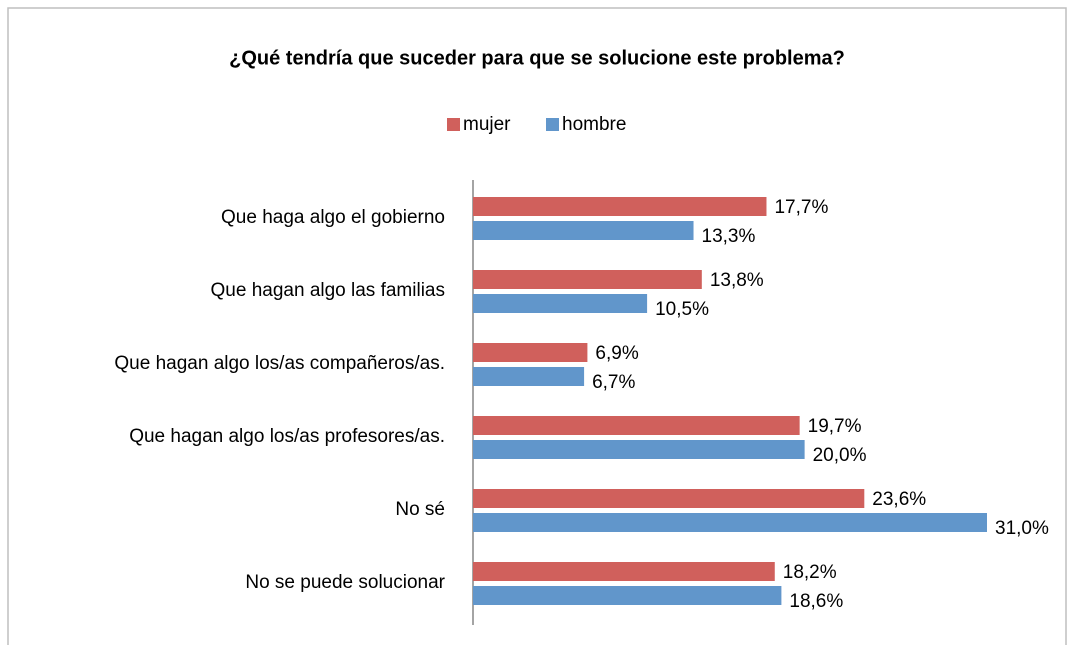 Image resolution: width=1074 pixels, height=645 pixels. Describe the element at coordinates (840, 455) in the screenshot. I see `value-label: 20,0%` at that location.